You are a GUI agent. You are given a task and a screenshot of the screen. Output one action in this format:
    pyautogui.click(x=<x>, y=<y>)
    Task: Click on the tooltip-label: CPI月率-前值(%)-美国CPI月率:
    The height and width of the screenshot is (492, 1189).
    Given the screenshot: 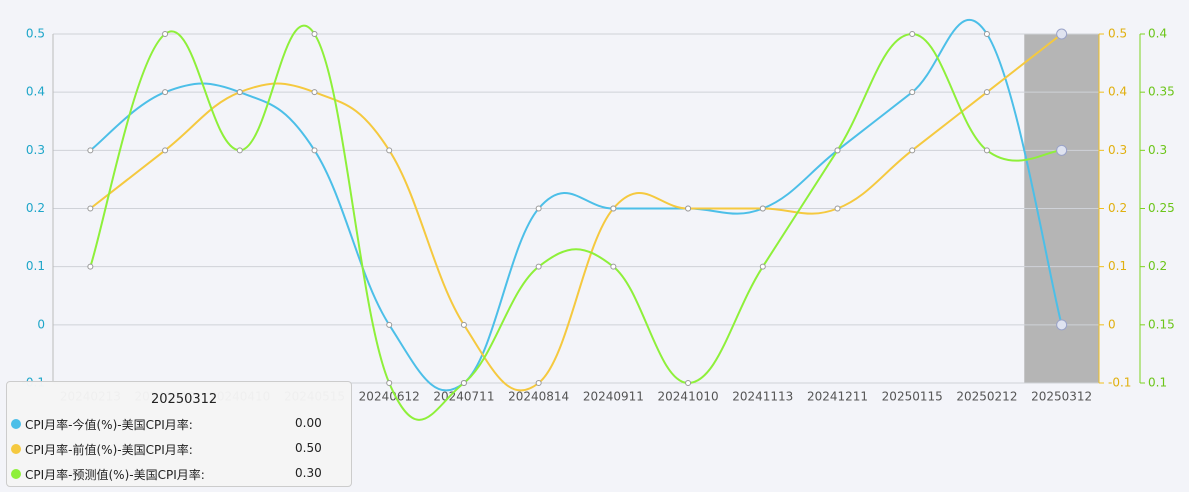 What is the action you would take?
    pyautogui.click(x=109, y=450)
    